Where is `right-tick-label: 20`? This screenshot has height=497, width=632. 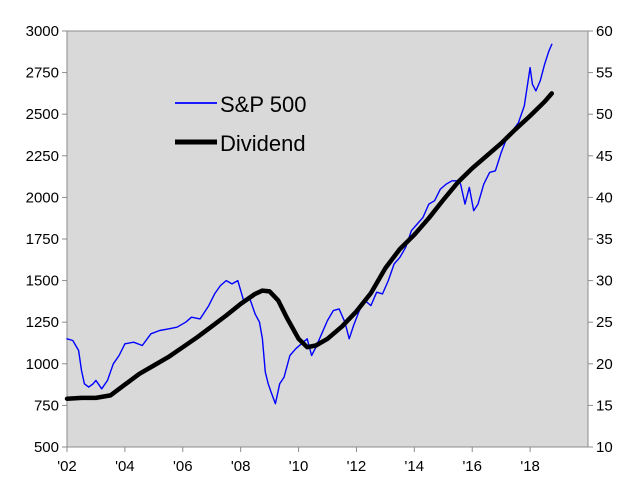 right-tick-label: 20 is located at coordinates (604, 364).